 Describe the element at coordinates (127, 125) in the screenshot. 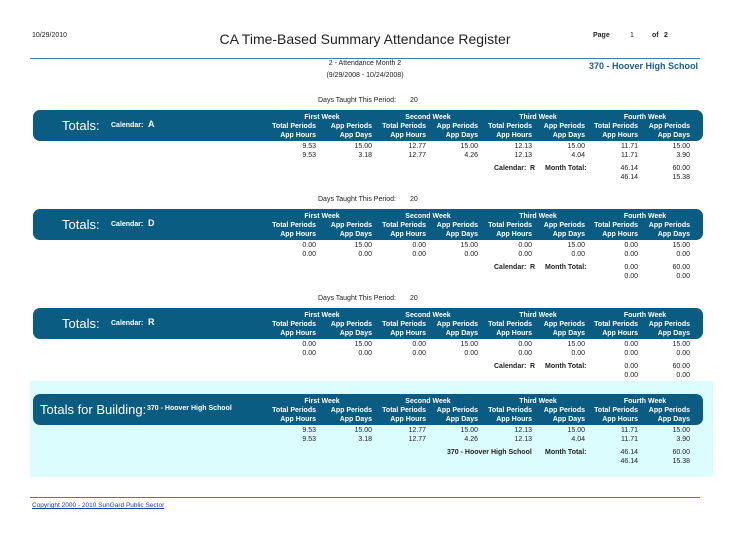

I see `calendar-label: Calendar:` at that location.